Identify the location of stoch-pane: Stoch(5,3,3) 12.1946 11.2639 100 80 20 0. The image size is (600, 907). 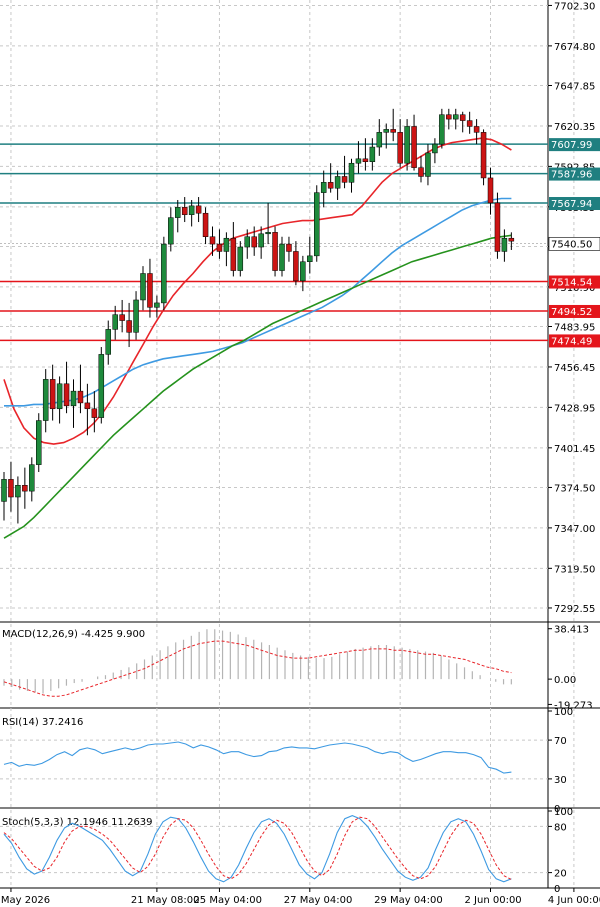
(286, 851).